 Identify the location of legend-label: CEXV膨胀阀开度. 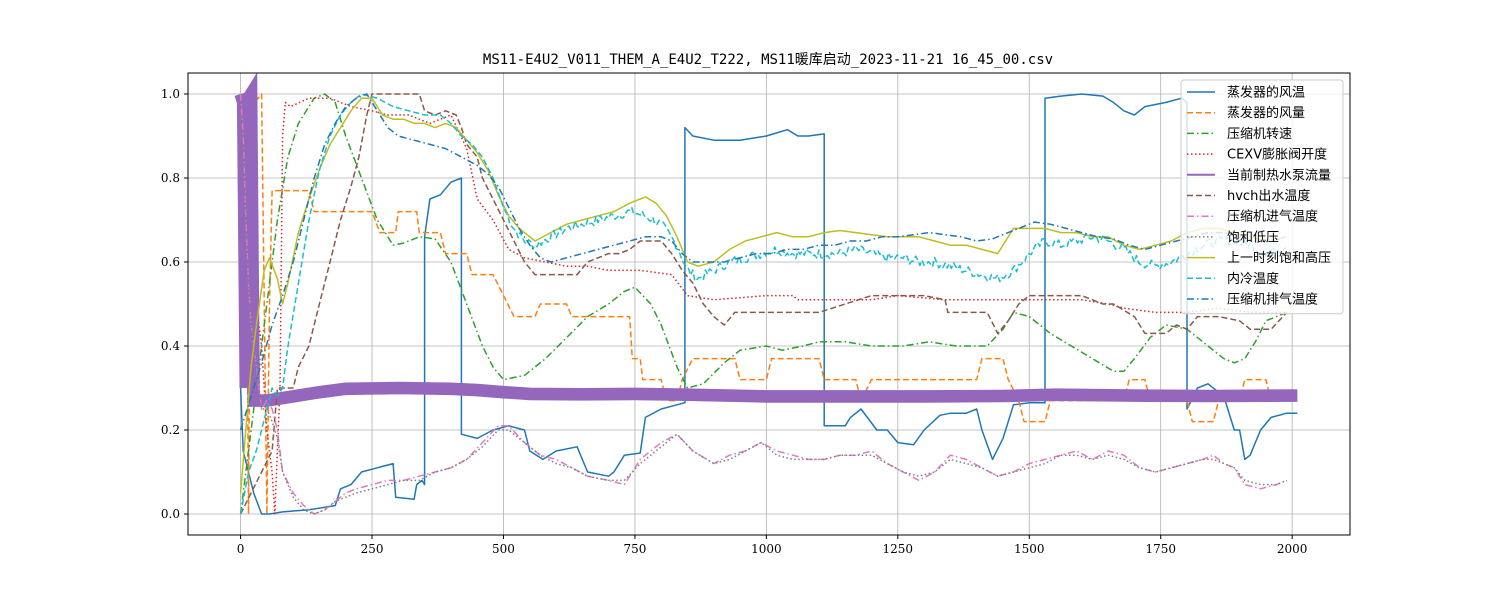
(1277, 155).